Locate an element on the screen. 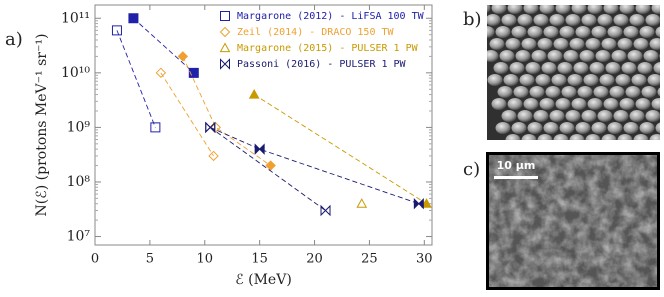  y-tick-label: 10⁹ is located at coordinates (79, 127).